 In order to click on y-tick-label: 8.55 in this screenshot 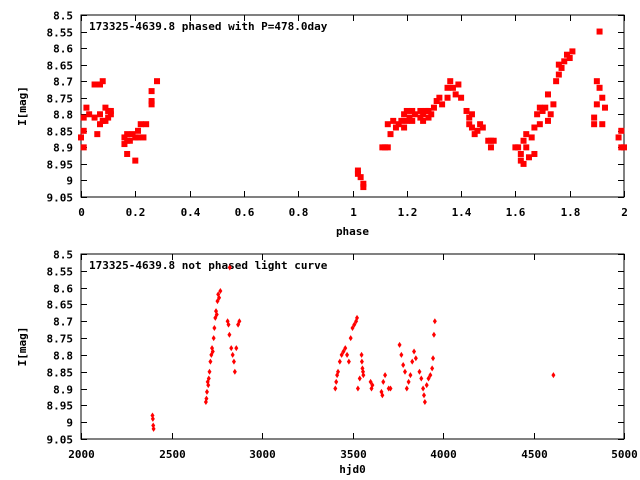, I will do `click(60, 272)`.